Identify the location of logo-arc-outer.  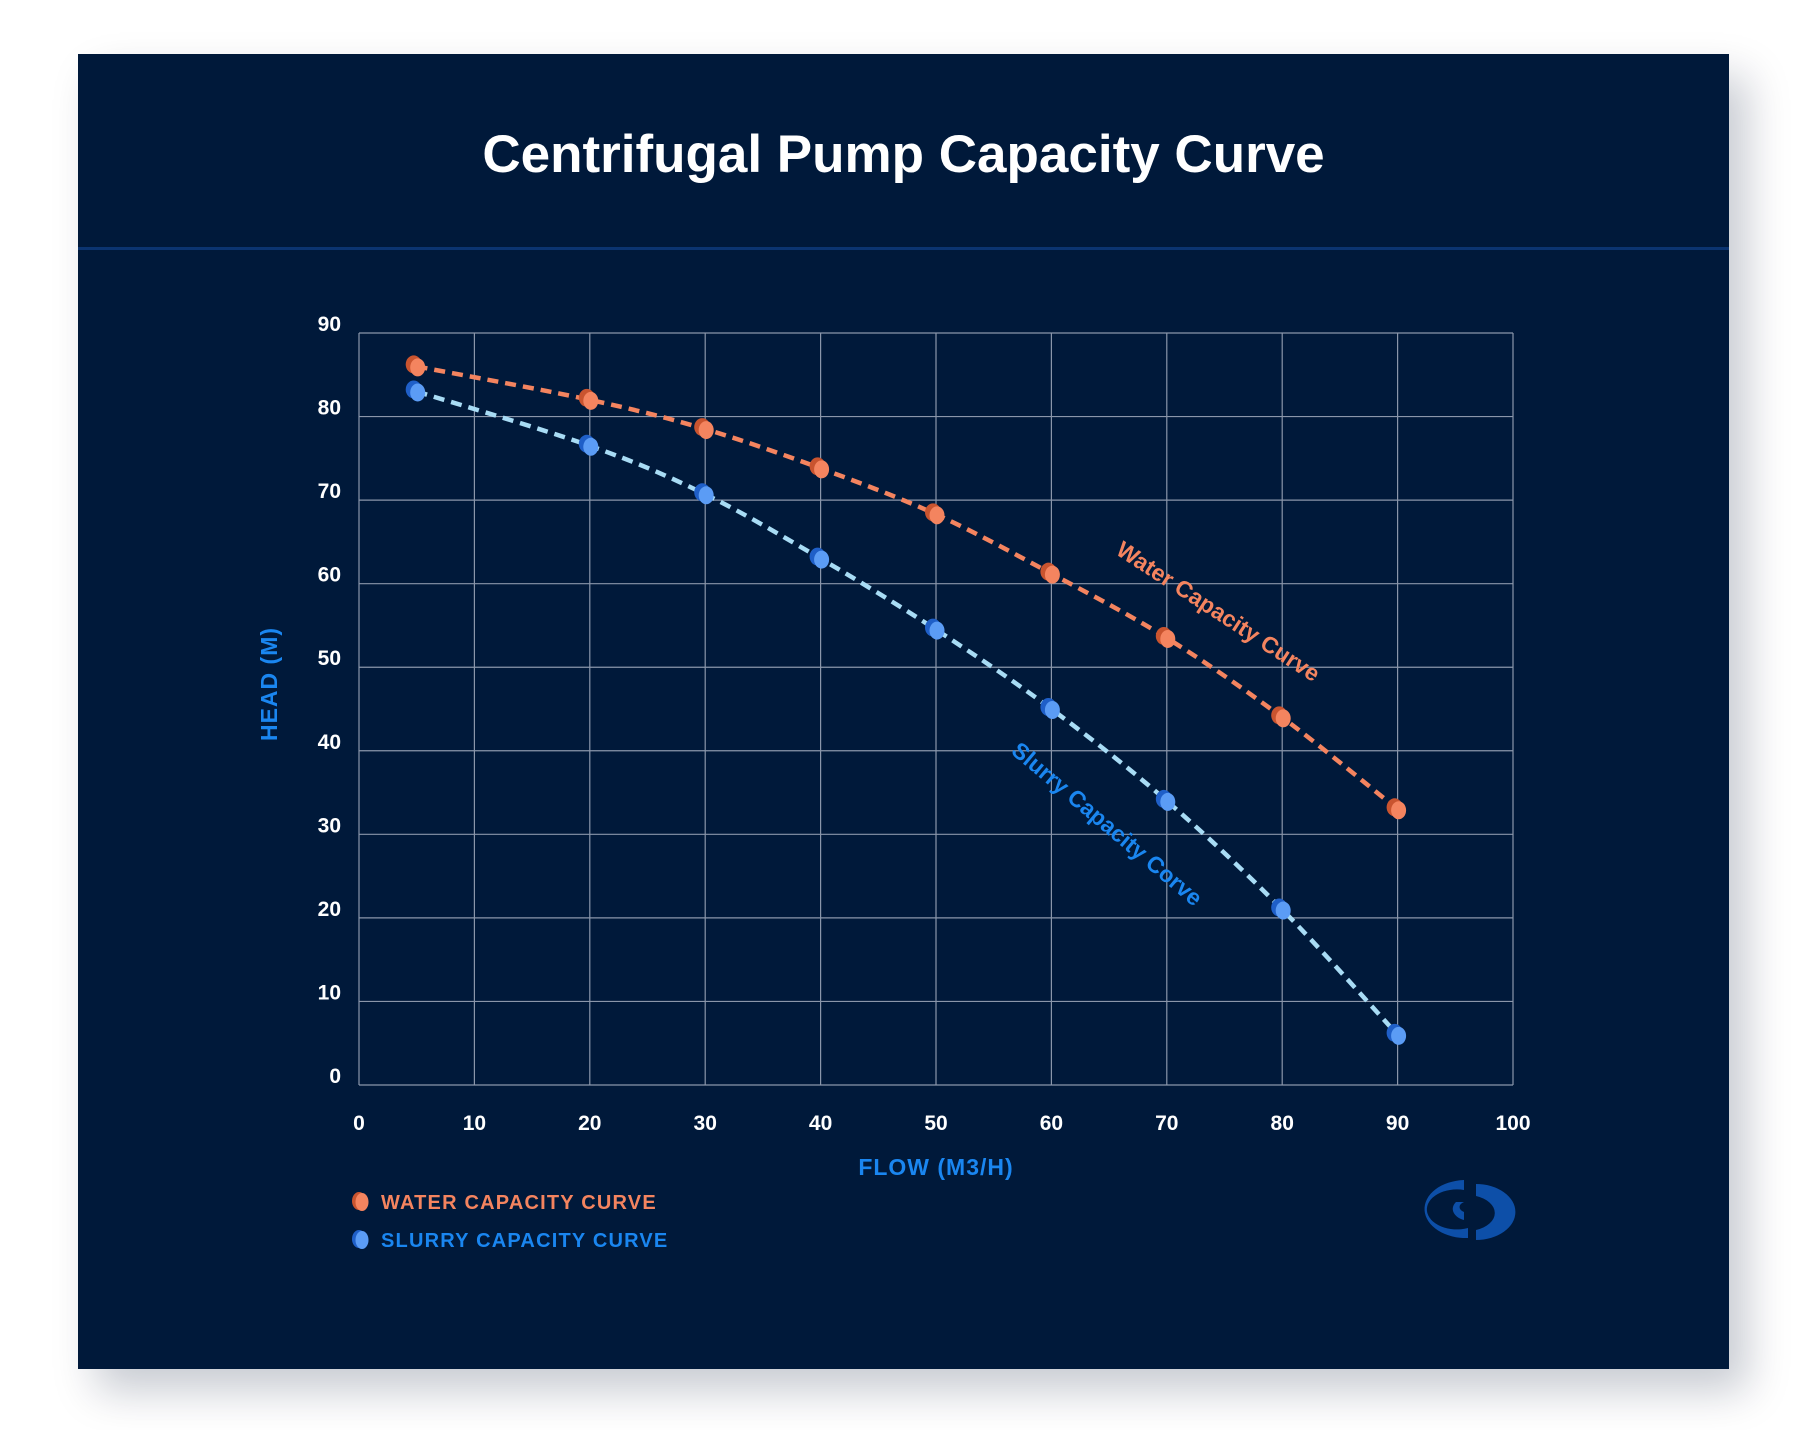
(1446, 1209).